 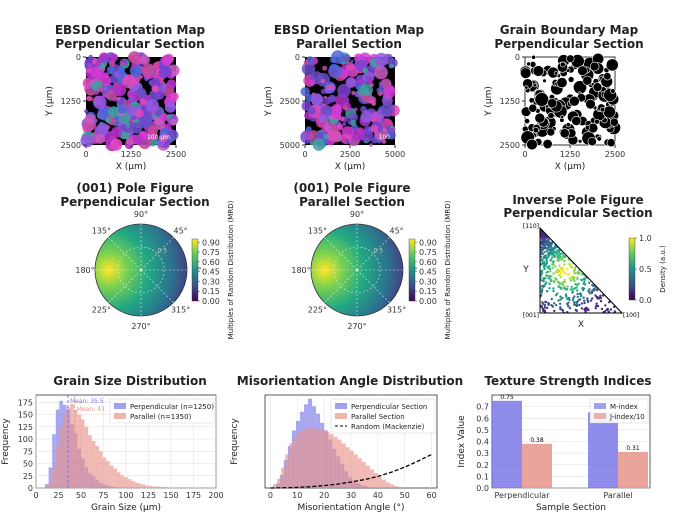 What do you see at coordinates (211, 281) in the screenshot?
I see `colorbar-tick-label: 0.30` at bounding box center [211, 281].